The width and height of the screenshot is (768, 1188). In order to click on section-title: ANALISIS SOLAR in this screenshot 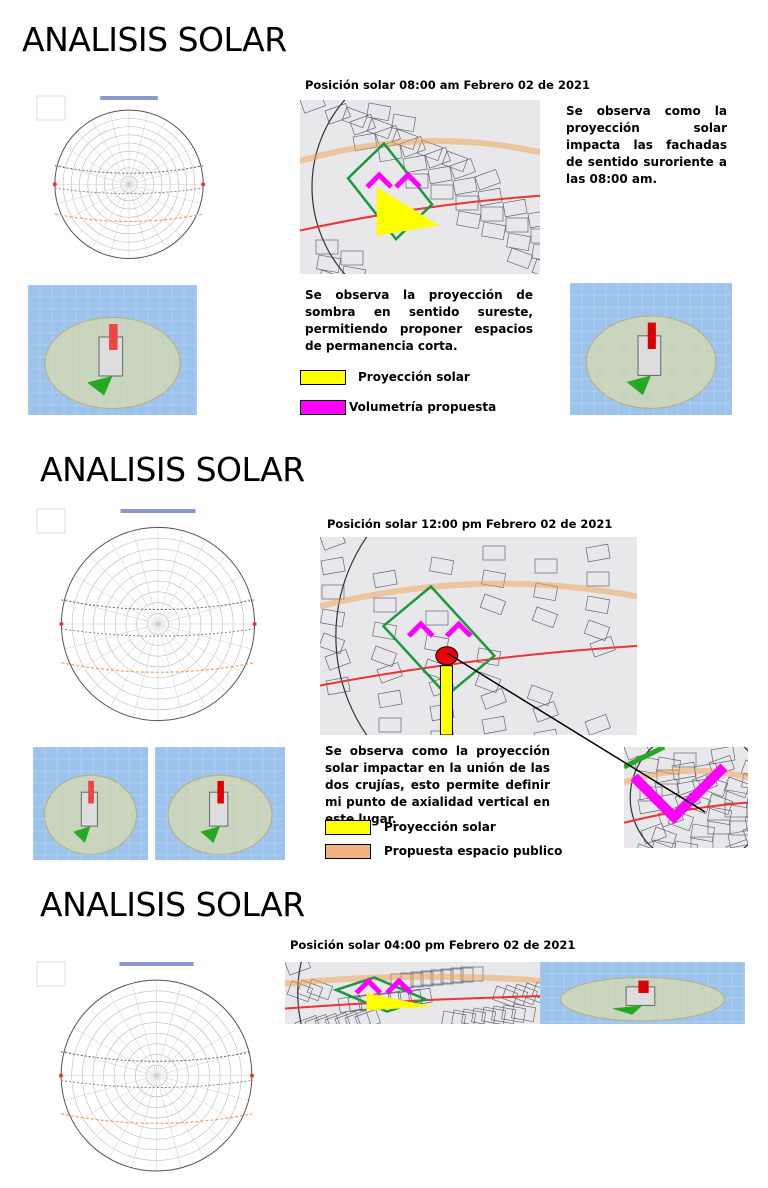, I will do `click(154, 39)`.